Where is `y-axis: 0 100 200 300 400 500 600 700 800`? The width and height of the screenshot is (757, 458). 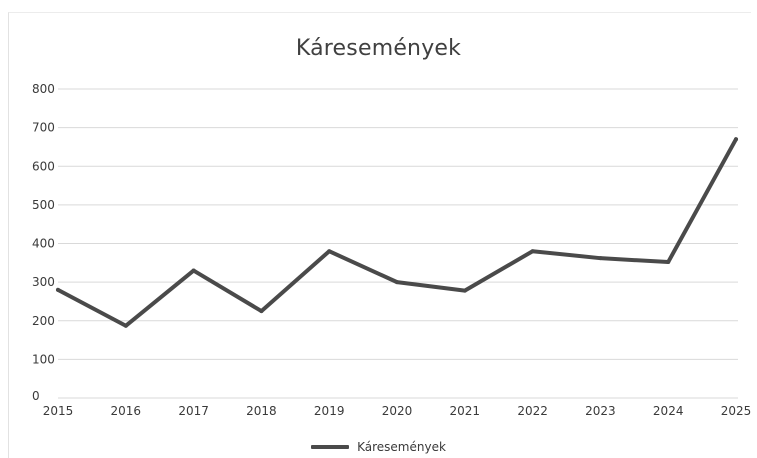
y-axis: 0 100 200 300 400 500 600 700 800 is located at coordinates (43, 242).